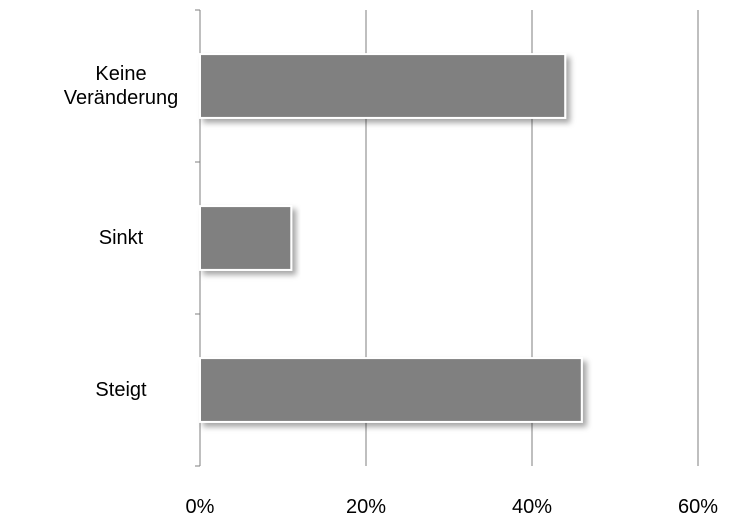 The image size is (734, 525). Describe the element at coordinates (366, 507) in the screenshot. I see `x-tick-label: 20%` at that location.